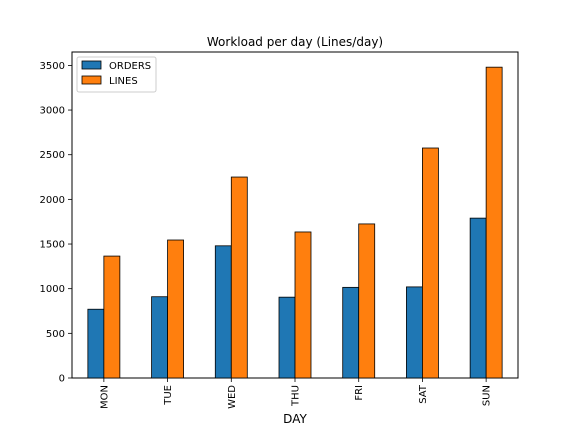  Describe the element at coordinates (52, 111) in the screenshot. I see `y-tick-label-3000: 3000` at that location.